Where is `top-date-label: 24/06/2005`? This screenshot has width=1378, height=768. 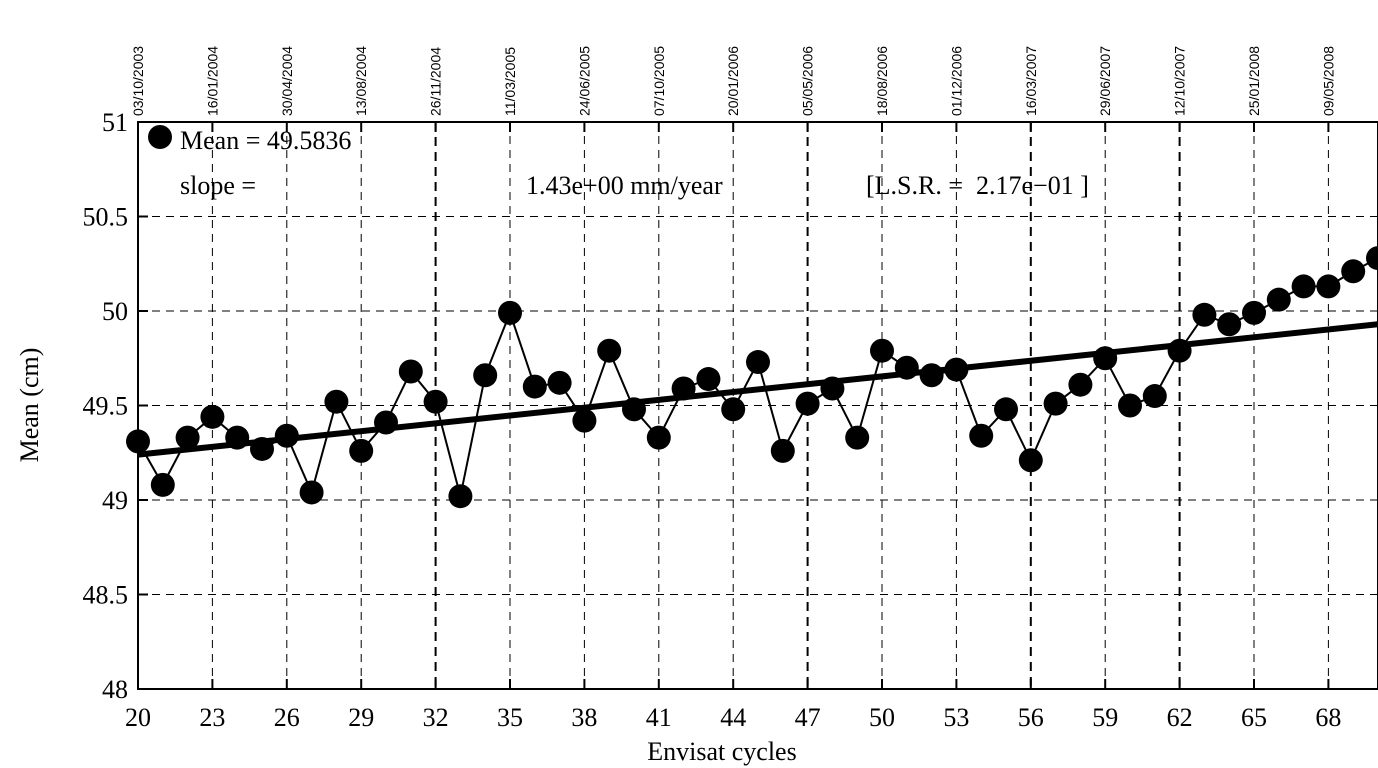
top-date-label: 24/06/2005 is located at coordinates (584, 81).